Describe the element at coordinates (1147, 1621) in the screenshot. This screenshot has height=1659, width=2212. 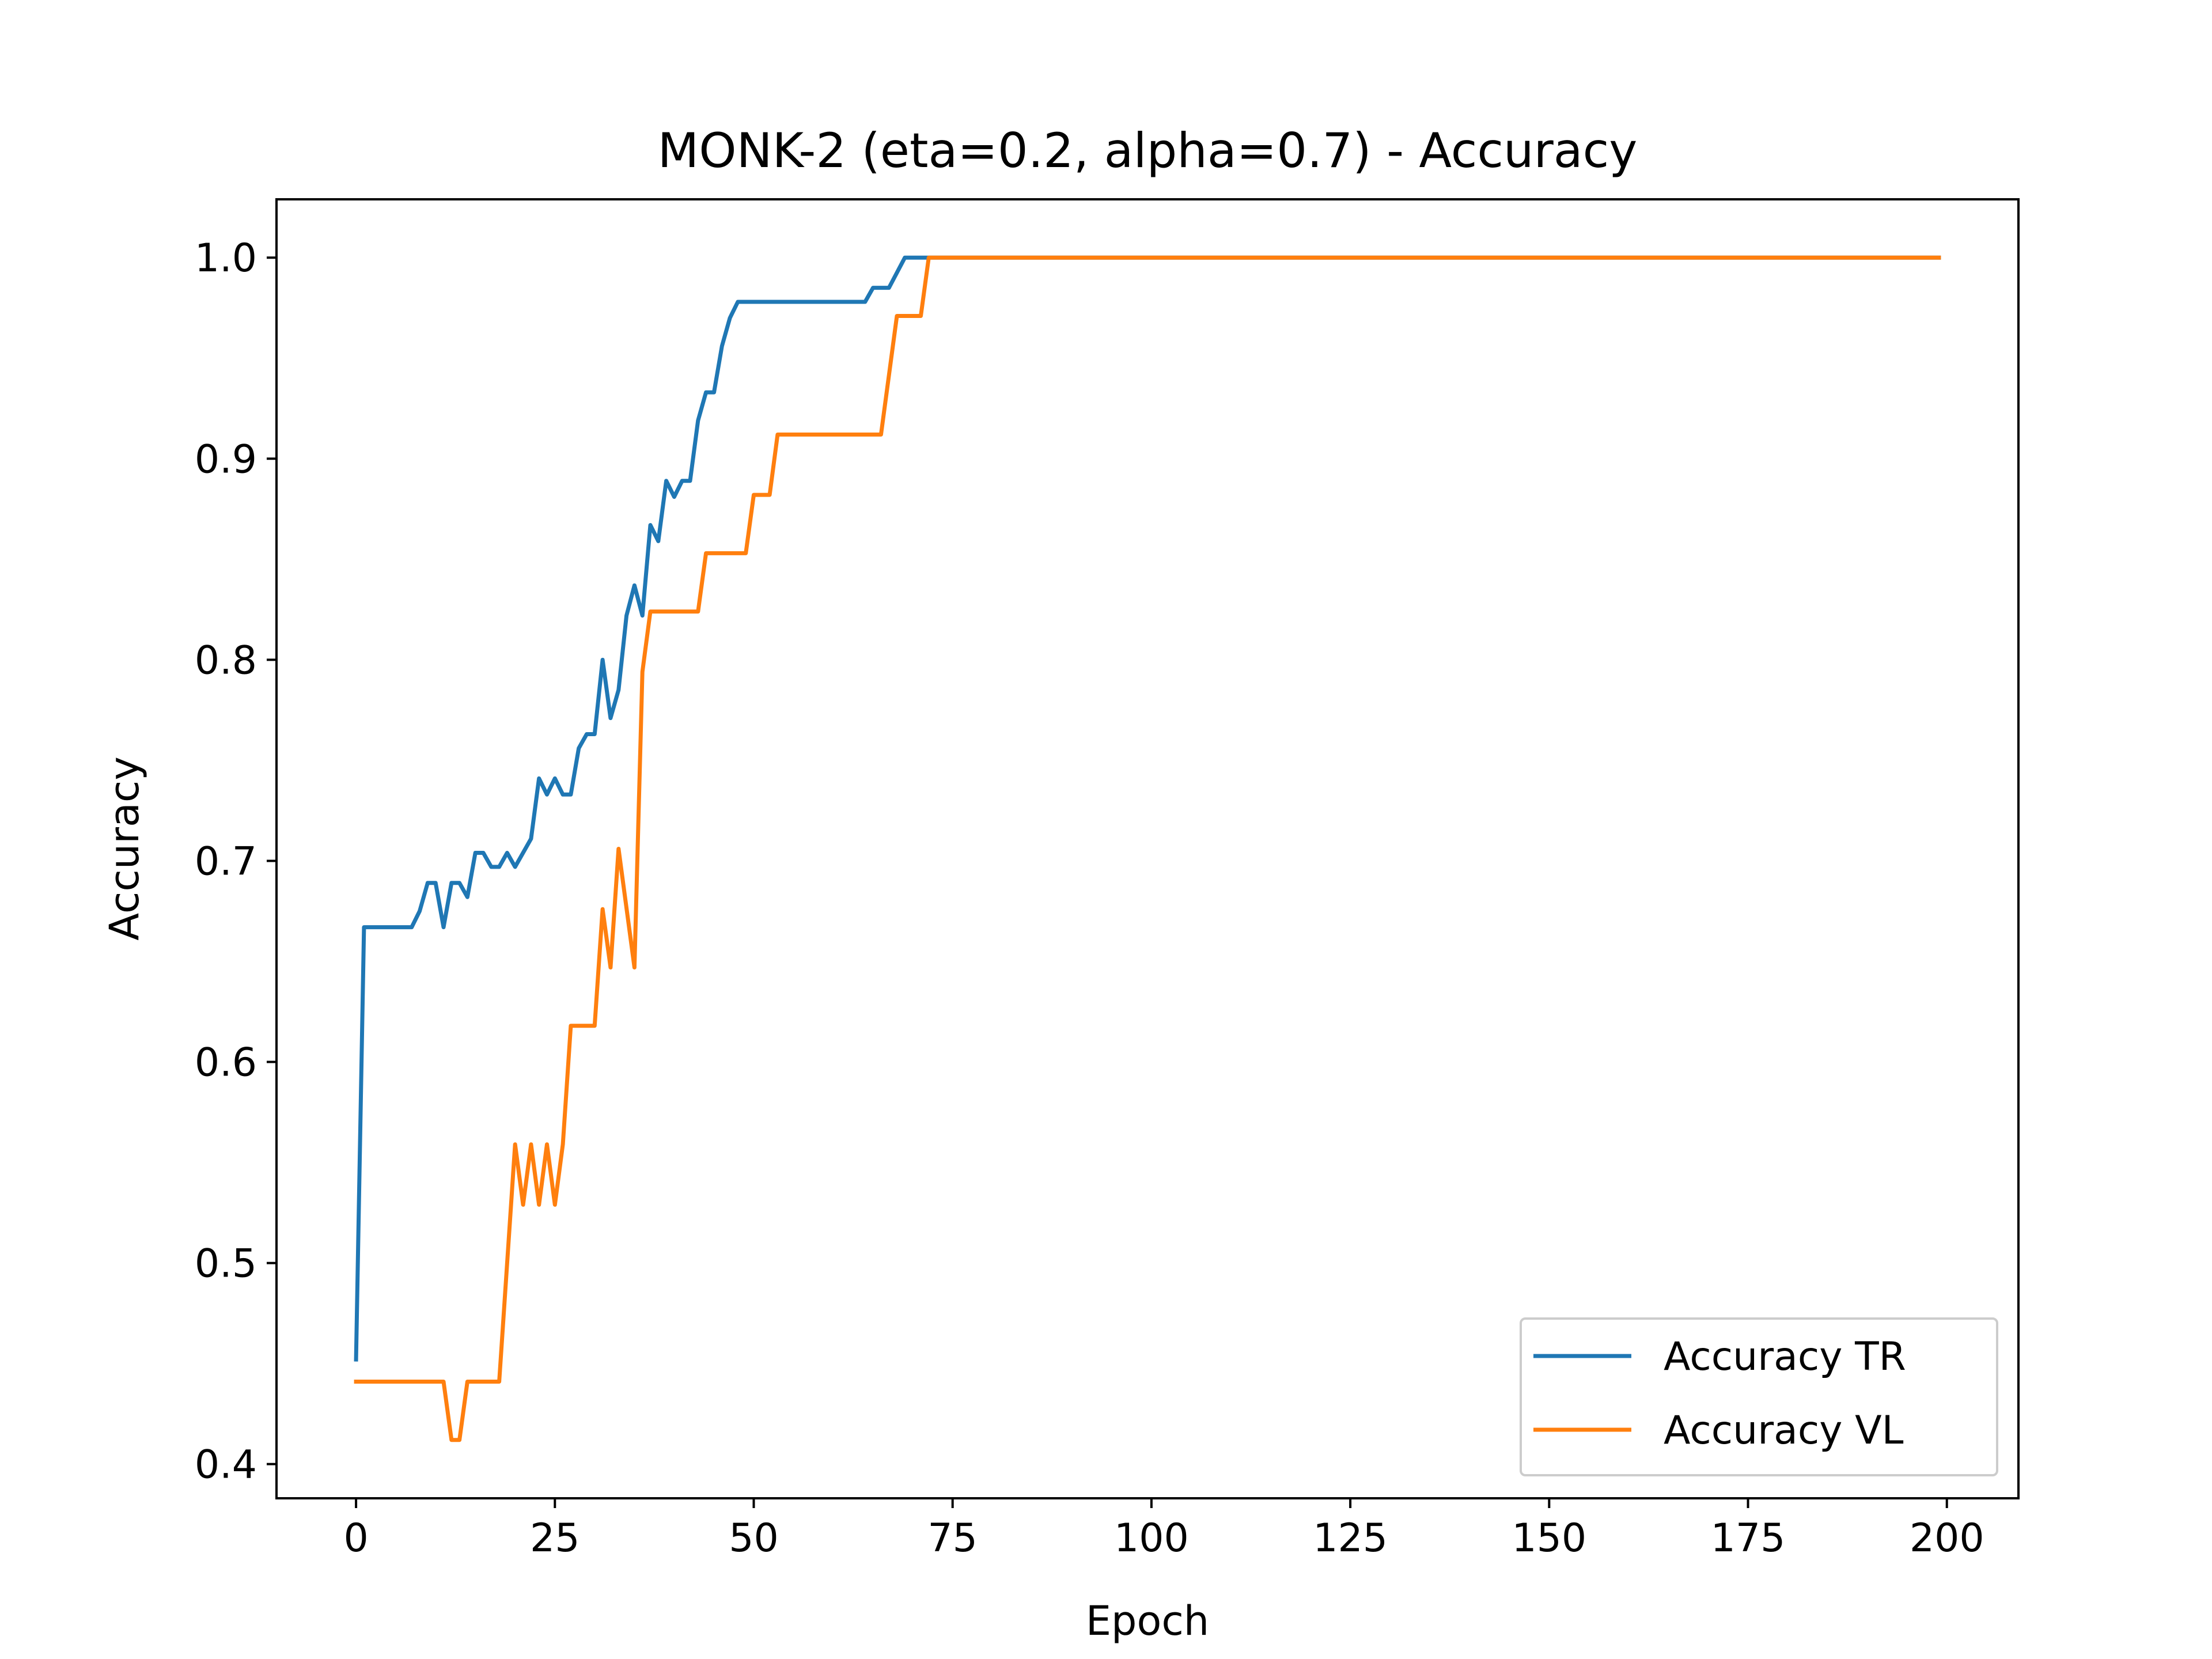
I see `x-axis-label: Epoch` at that location.